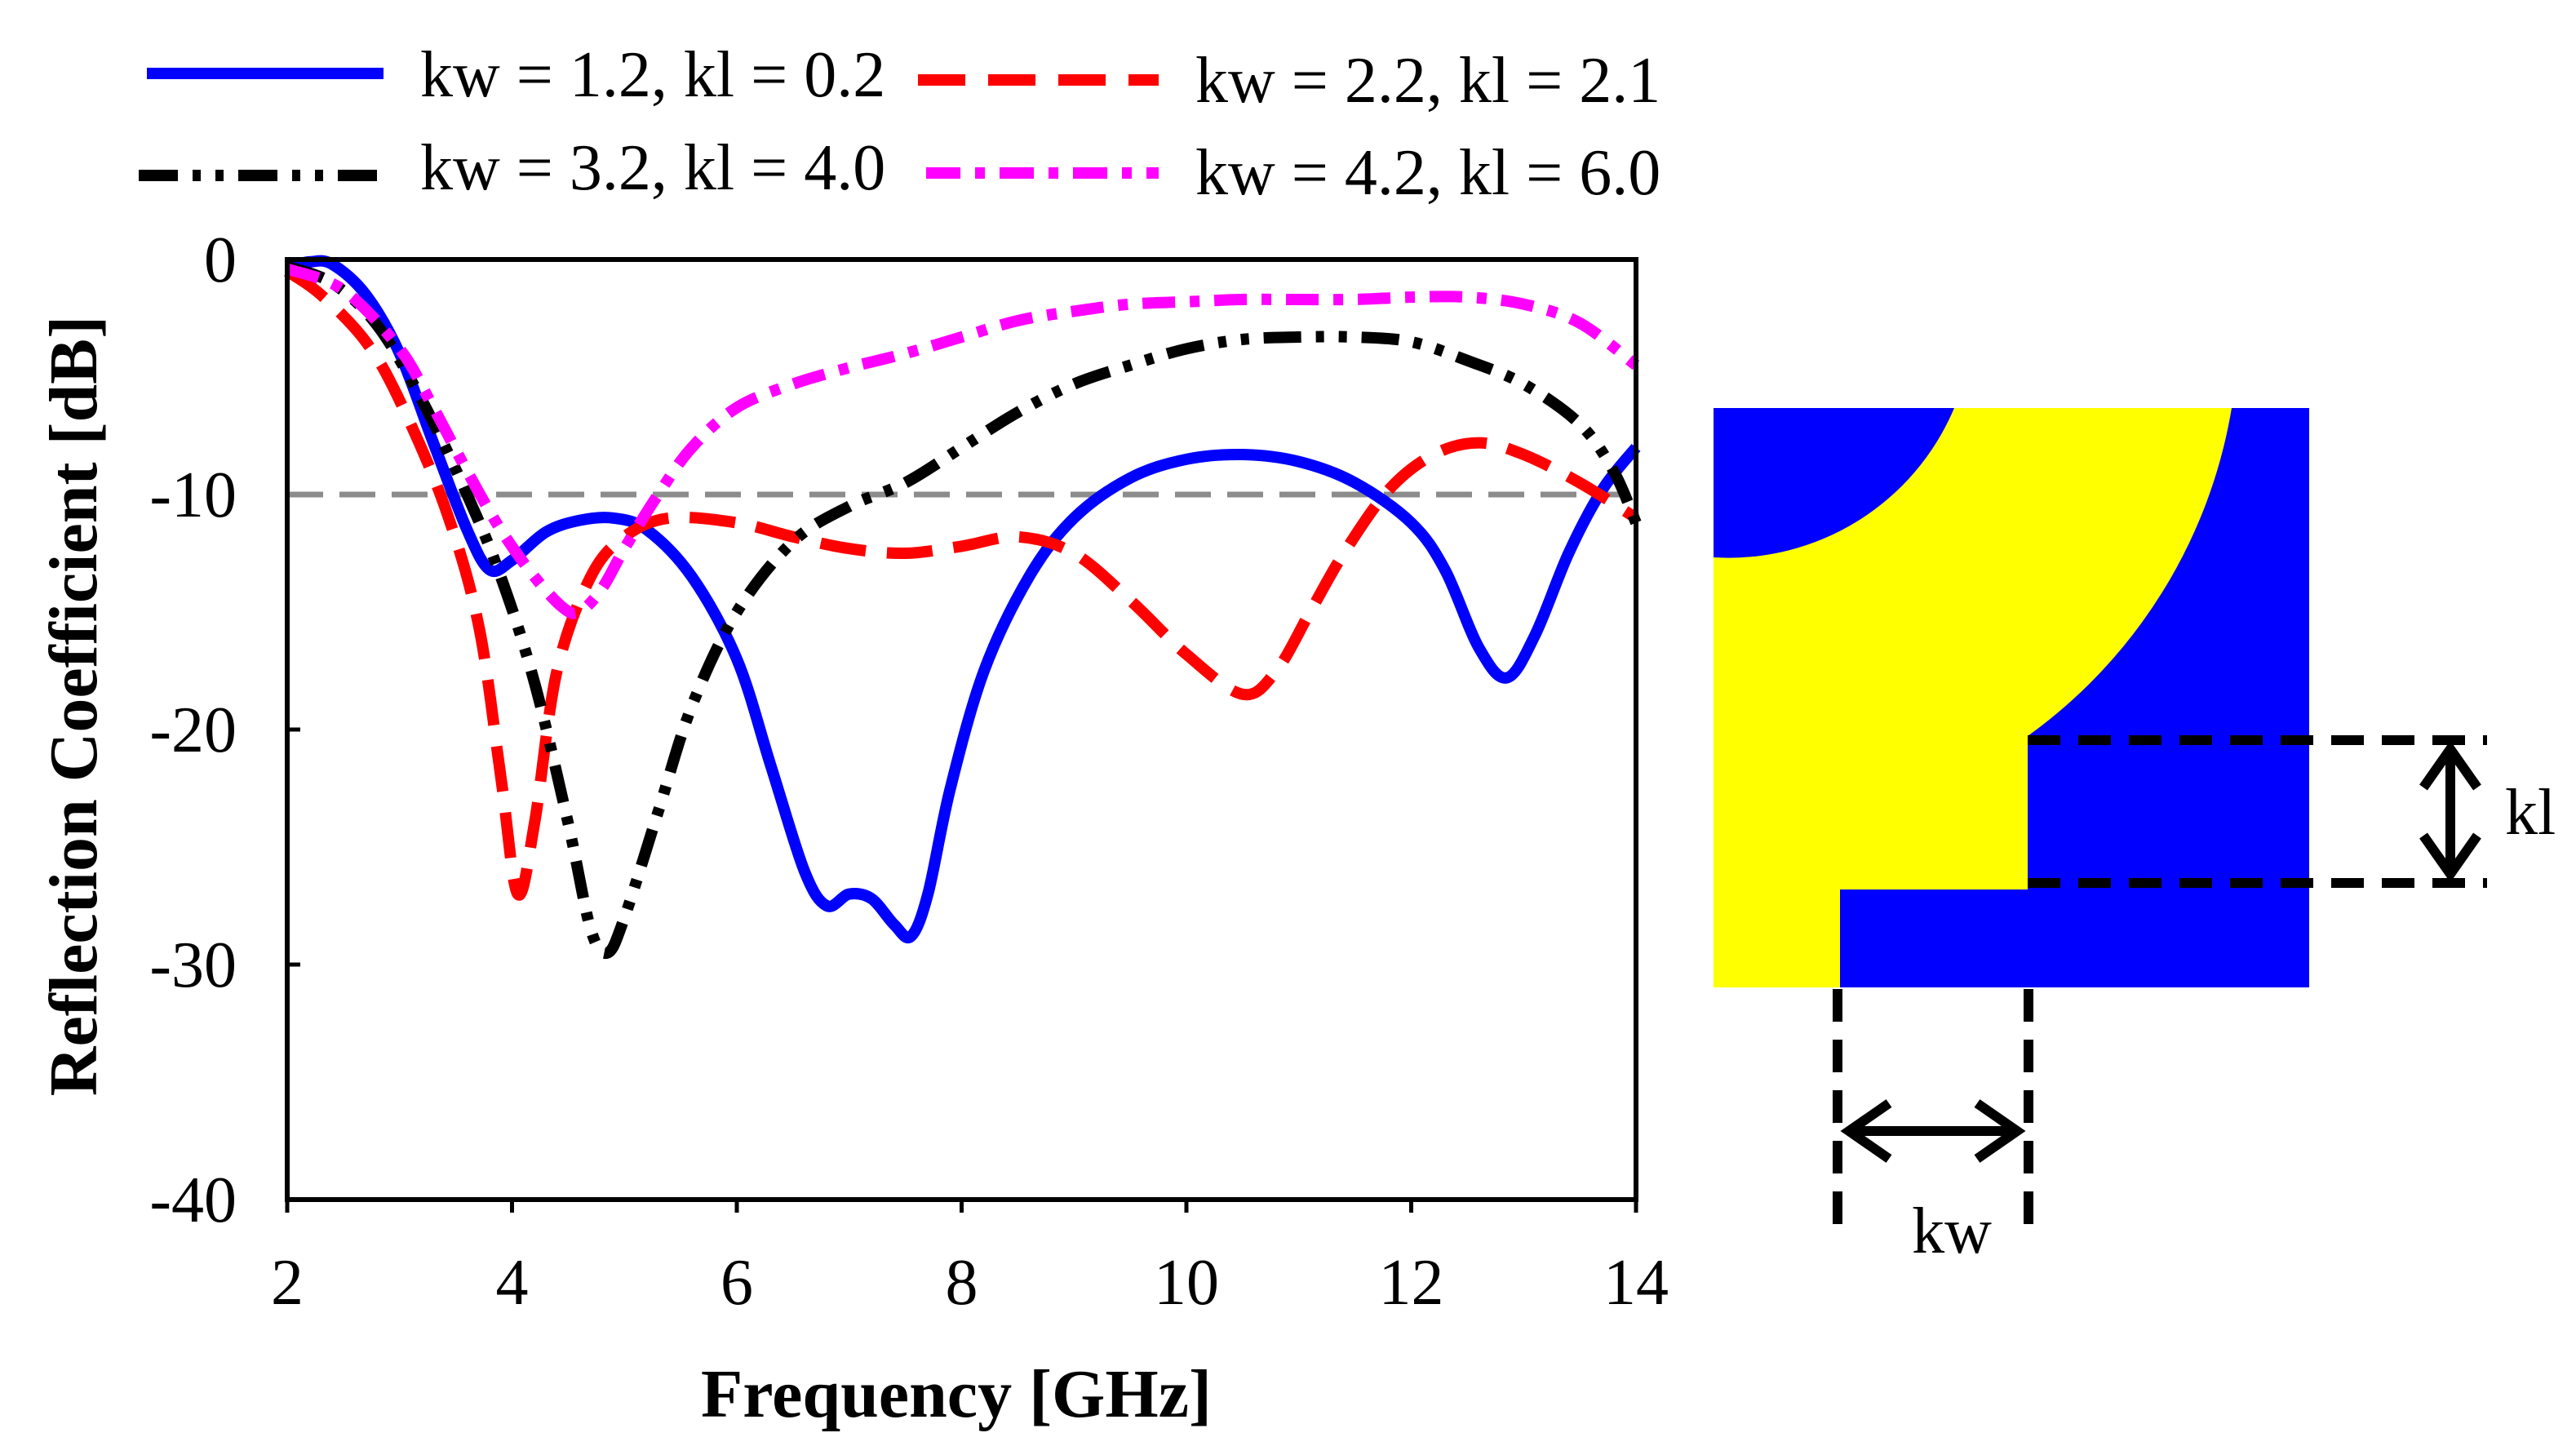 This screenshot has height=1455, width=2576. Describe the element at coordinates (962, 1283) in the screenshot. I see `x-tick-label-3: 8` at that location.